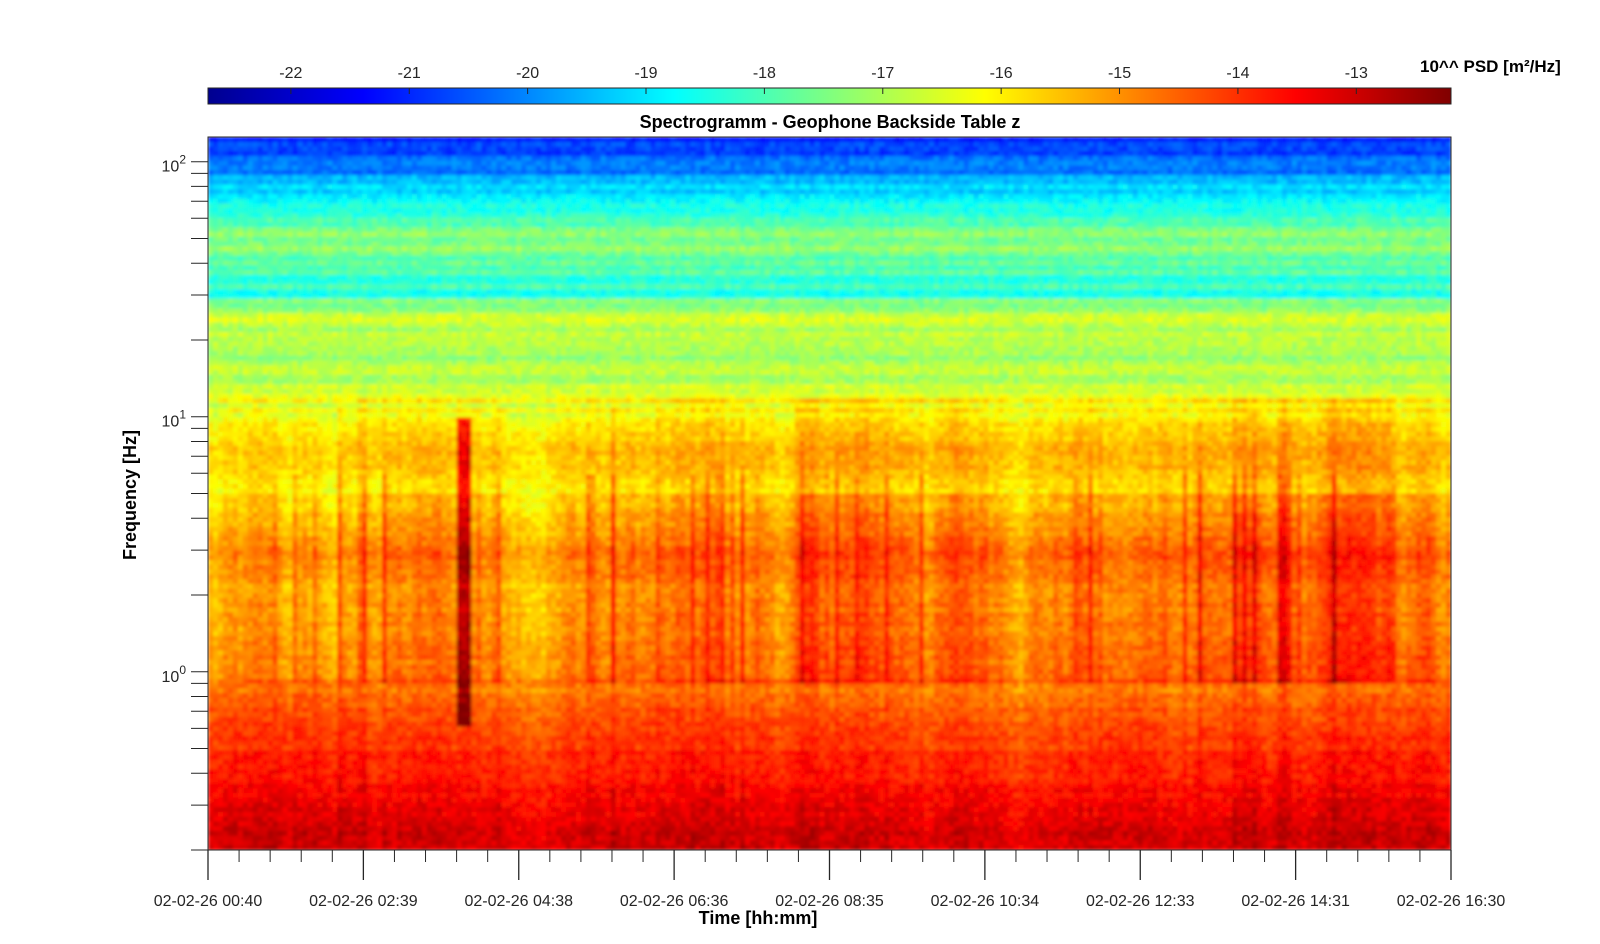  Describe the element at coordinates (674, 901) in the screenshot. I see `x-tick-label: 02-02-26 06:36` at that location.